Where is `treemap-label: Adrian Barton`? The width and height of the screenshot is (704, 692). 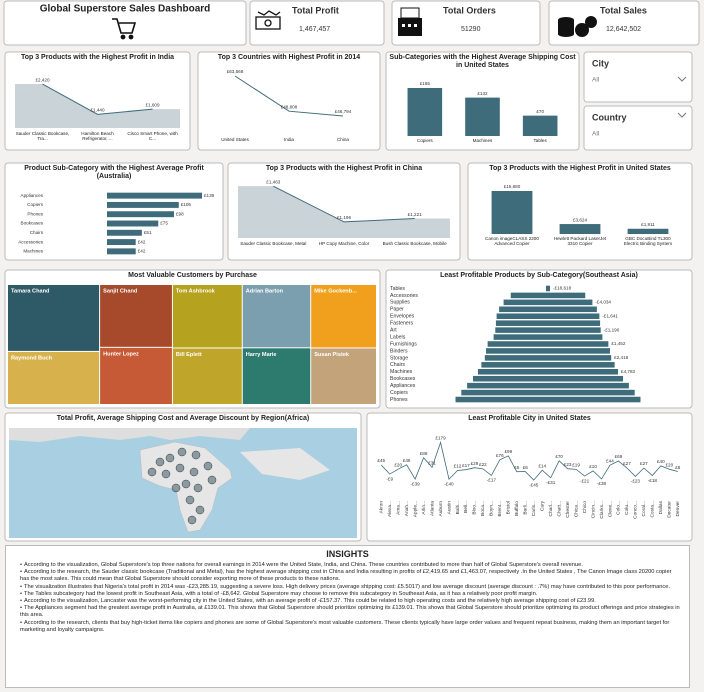 treemap-label: Adrian Barton is located at coordinates (265, 291).